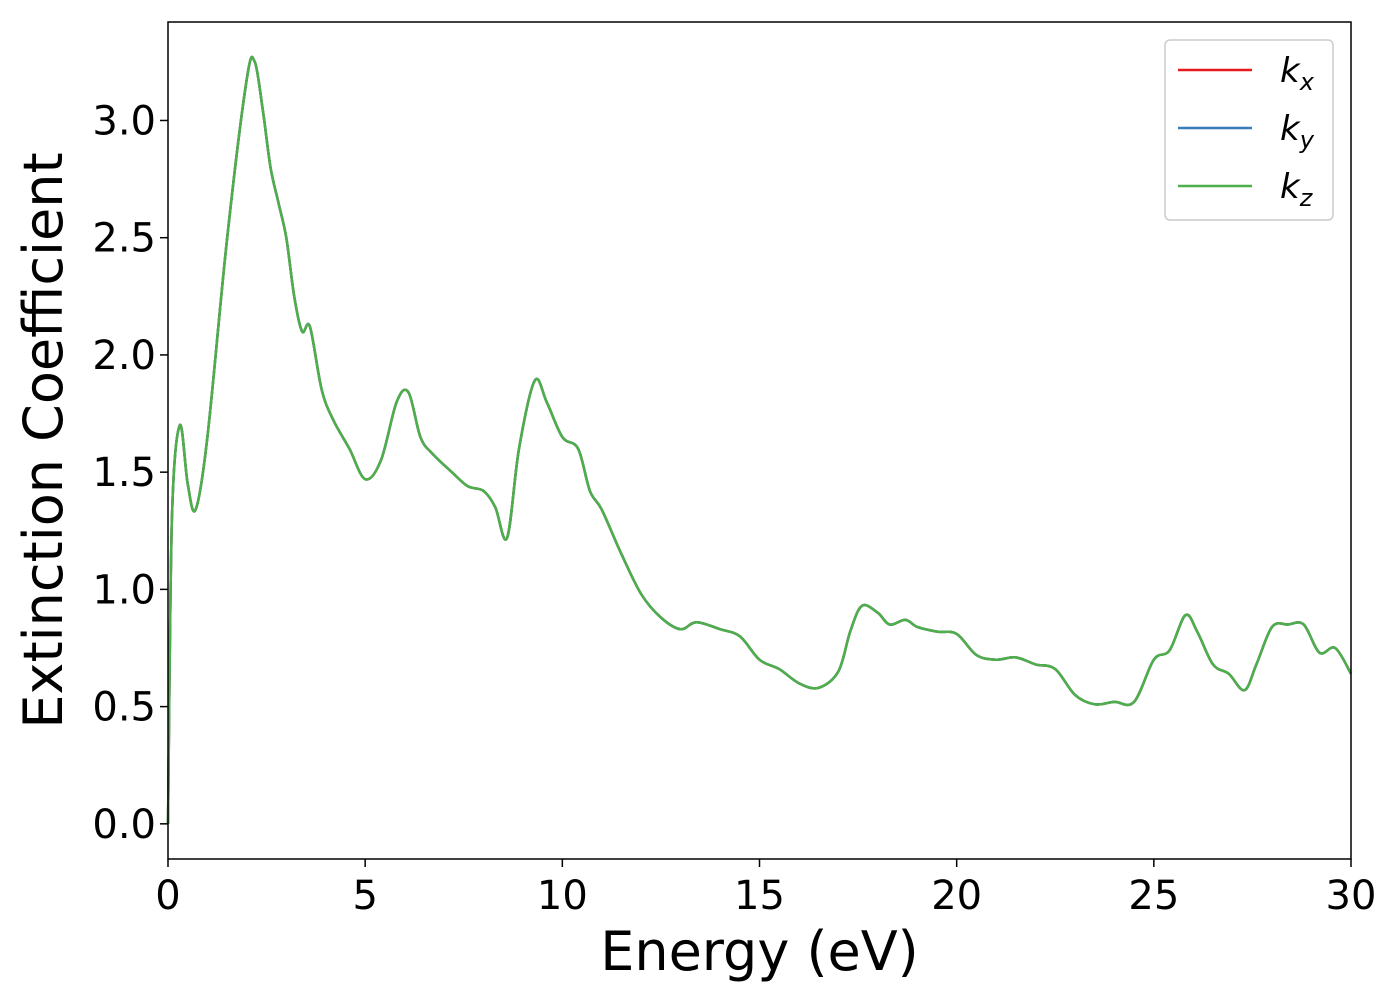  I want to click on y-tick-label: 3.0, so click(124, 121).